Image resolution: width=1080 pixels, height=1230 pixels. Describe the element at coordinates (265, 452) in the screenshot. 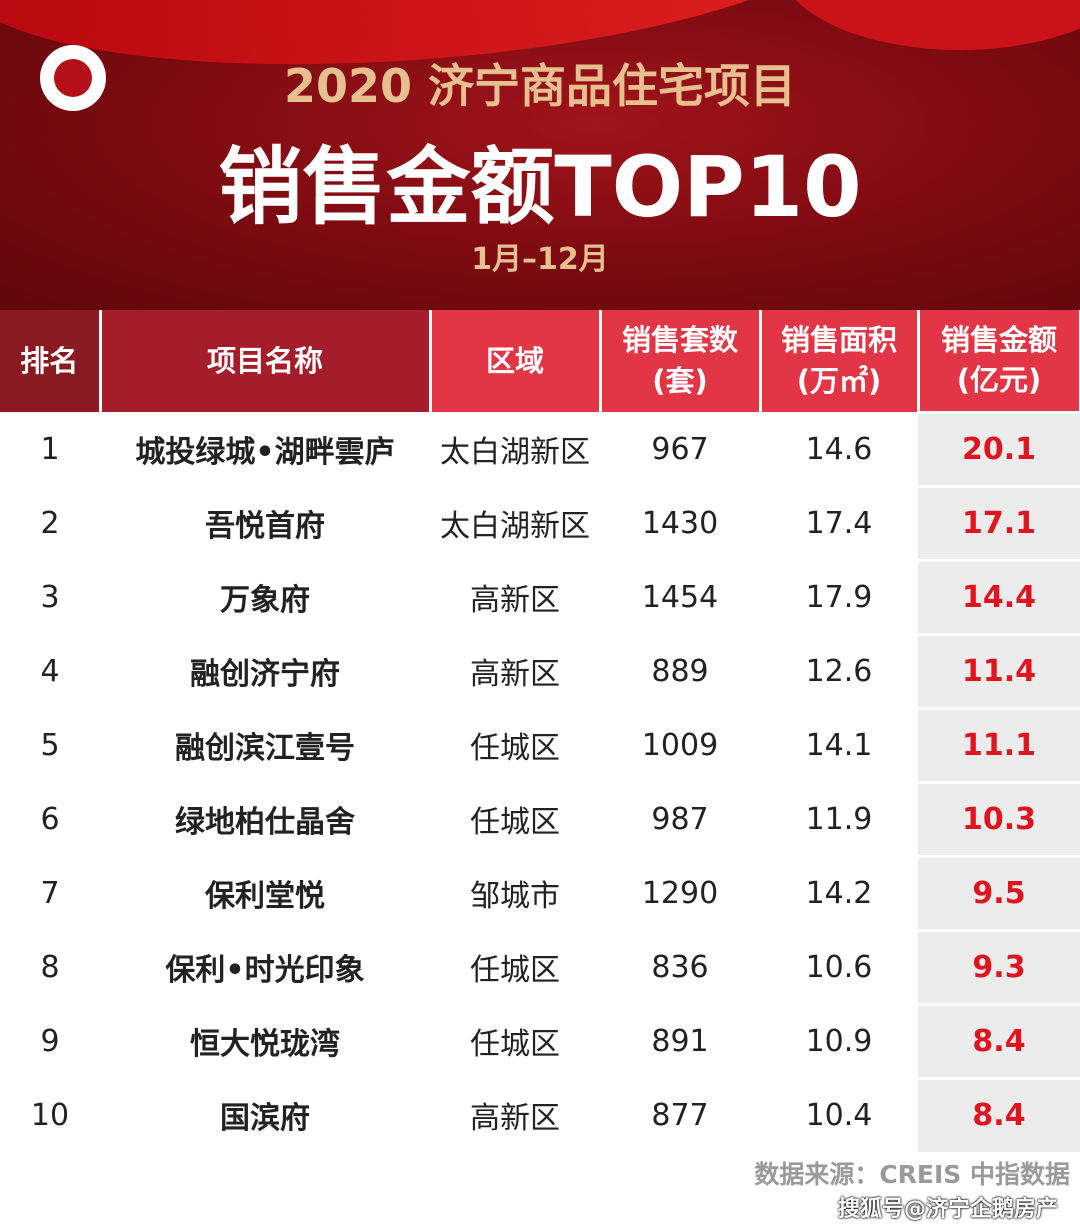

I see `project-name: 城投绿城•湖畔雲庐` at that location.